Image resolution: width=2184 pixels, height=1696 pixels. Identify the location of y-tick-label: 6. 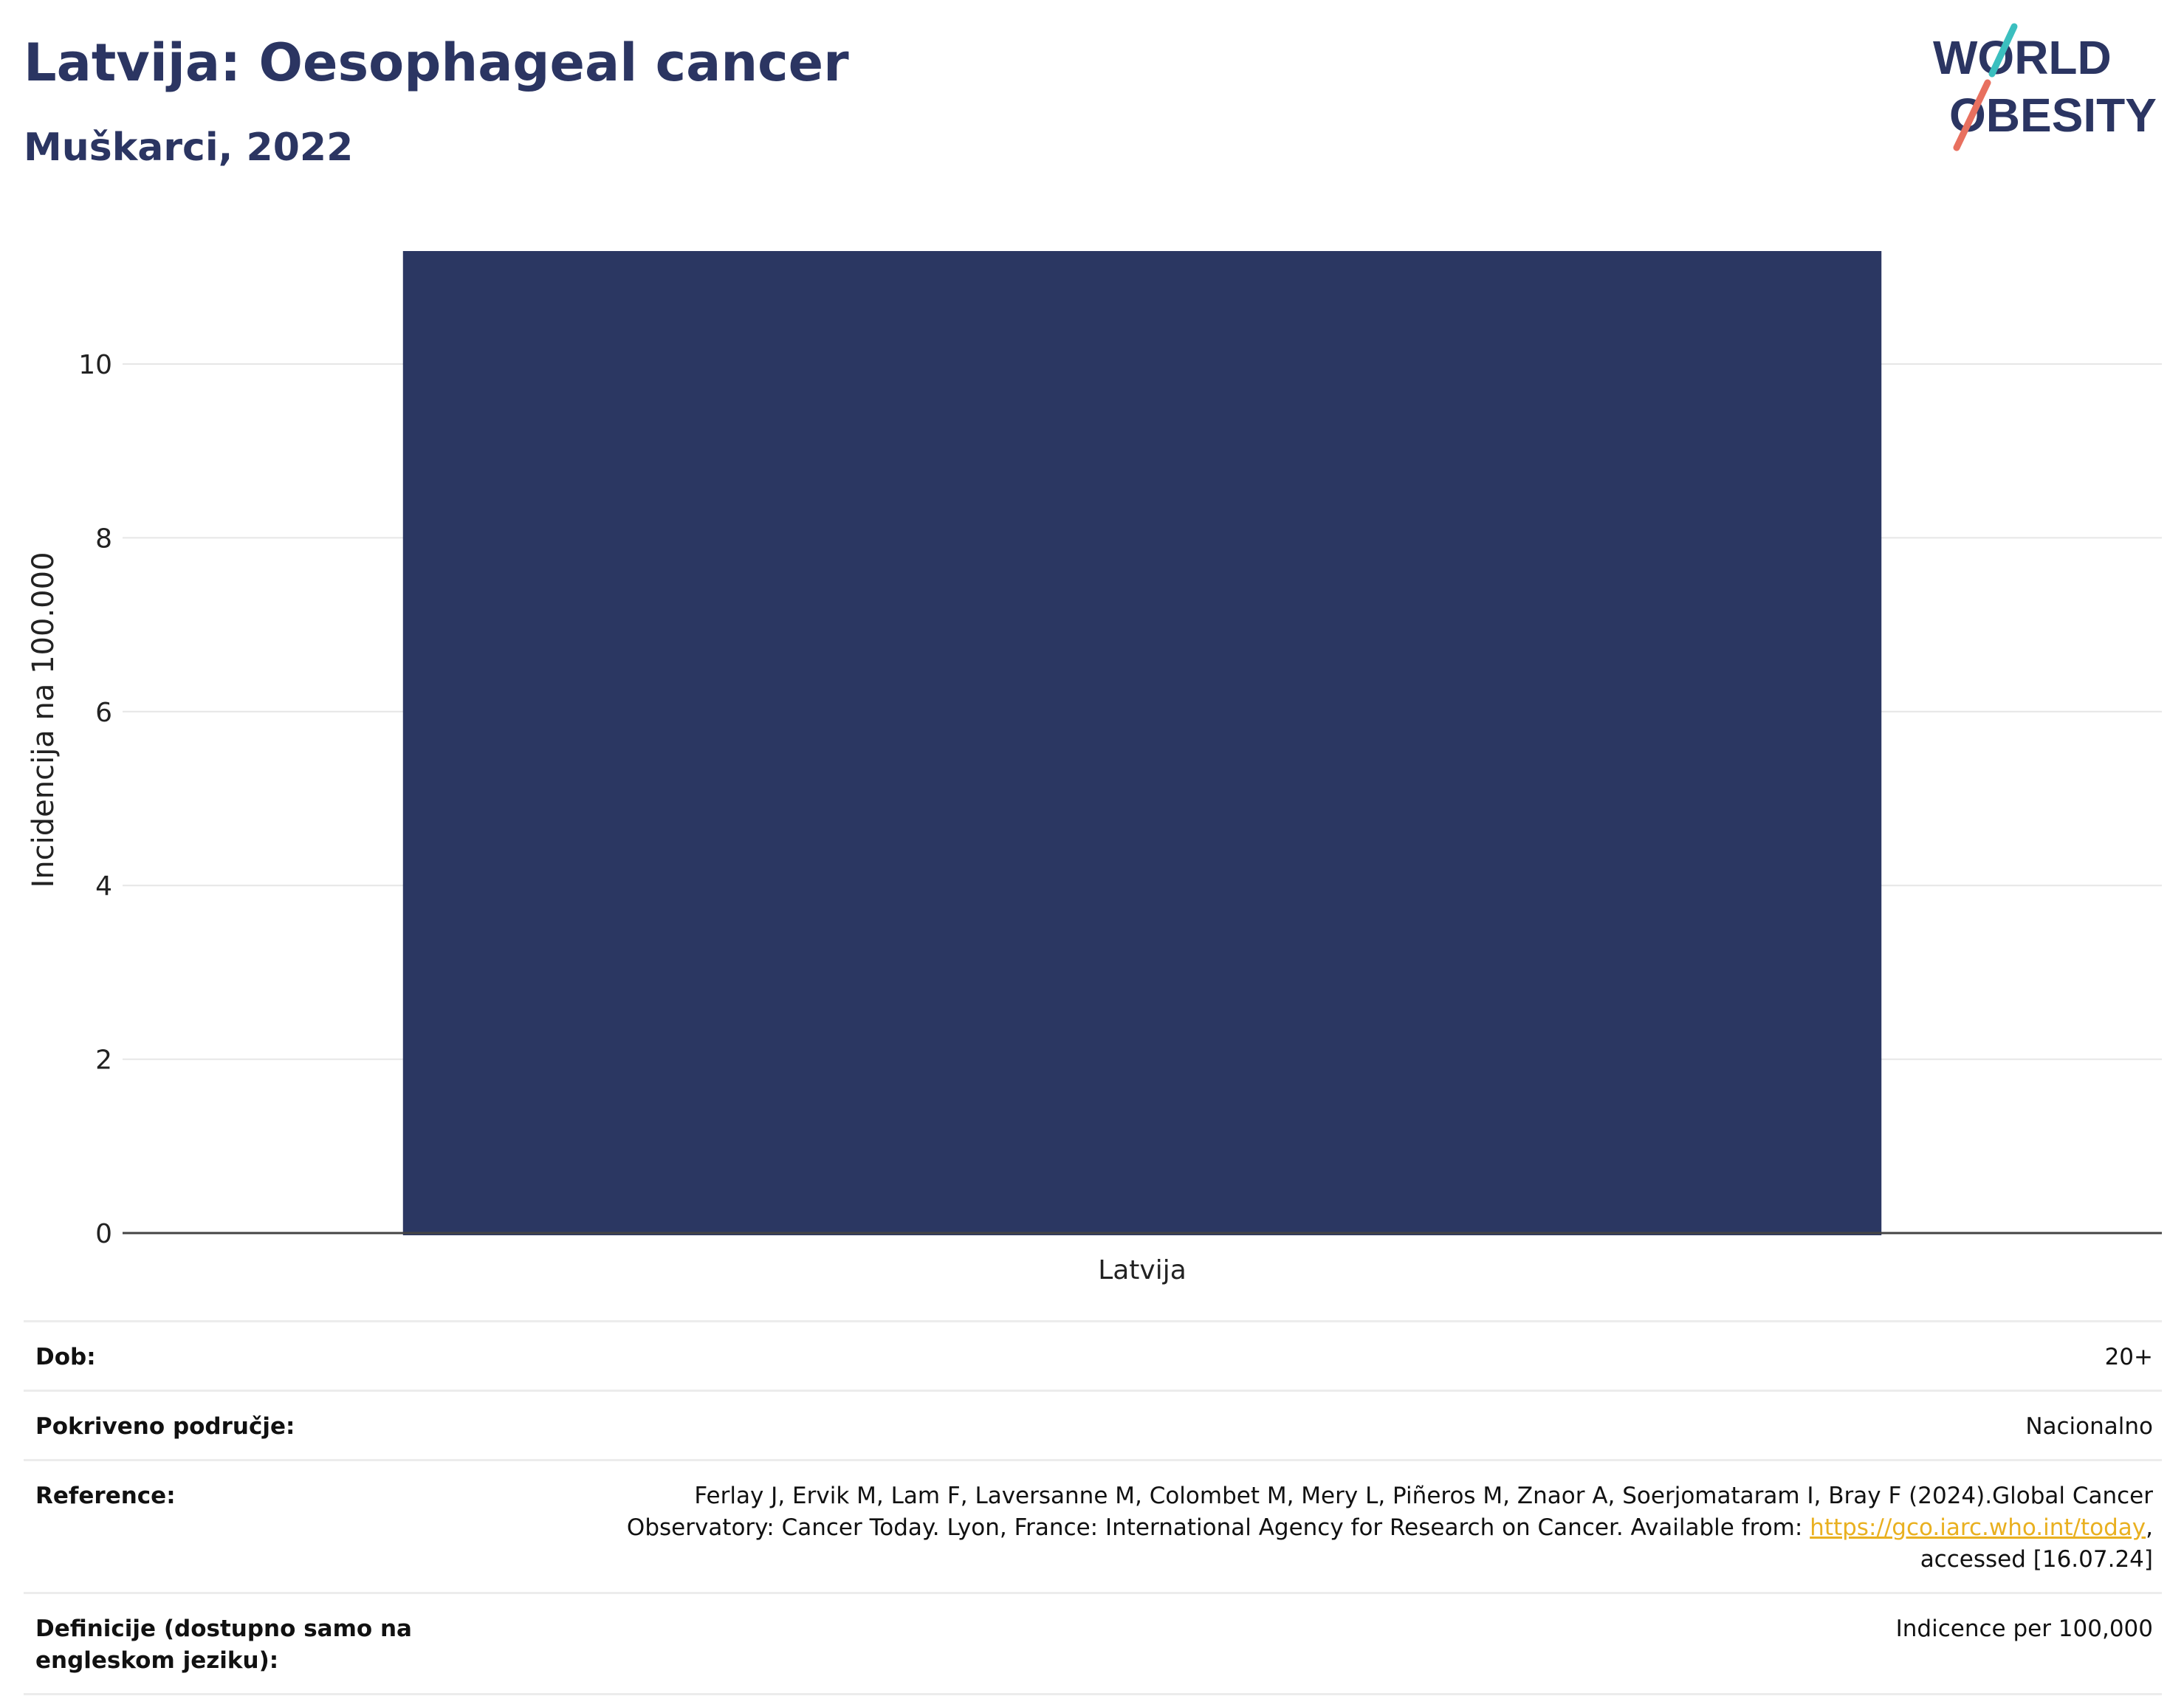
(103, 713).